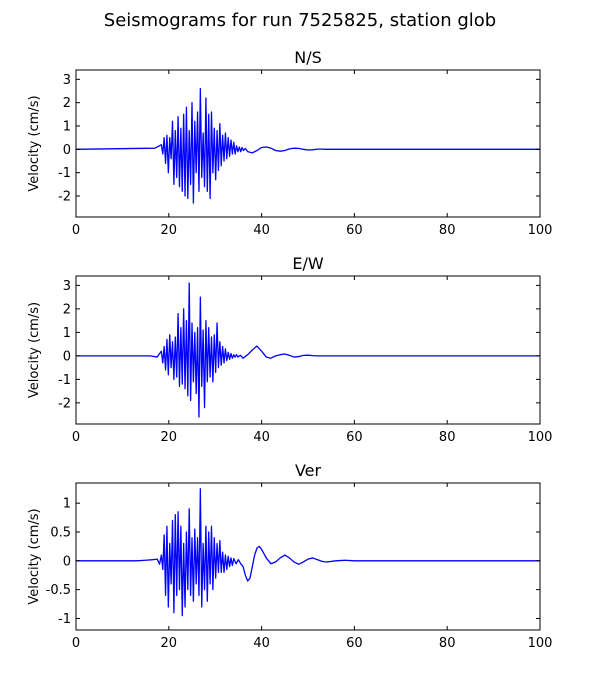  What do you see at coordinates (354, 643) in the screenshot?
I see `x-tick-label-ver: 60` at bounding box center [354, 643].